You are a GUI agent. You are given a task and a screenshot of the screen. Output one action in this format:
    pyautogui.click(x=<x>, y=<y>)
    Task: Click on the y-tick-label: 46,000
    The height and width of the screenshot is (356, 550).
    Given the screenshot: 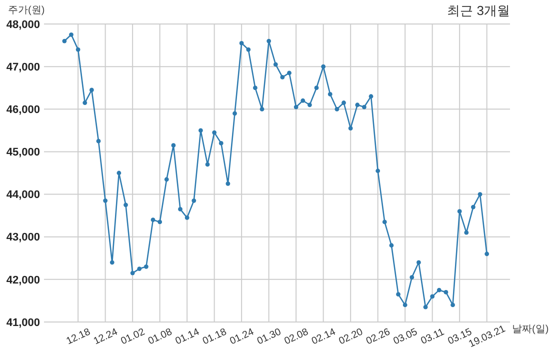 What is the action you would take?
    pyautogui.click(x=23, y=110)
    